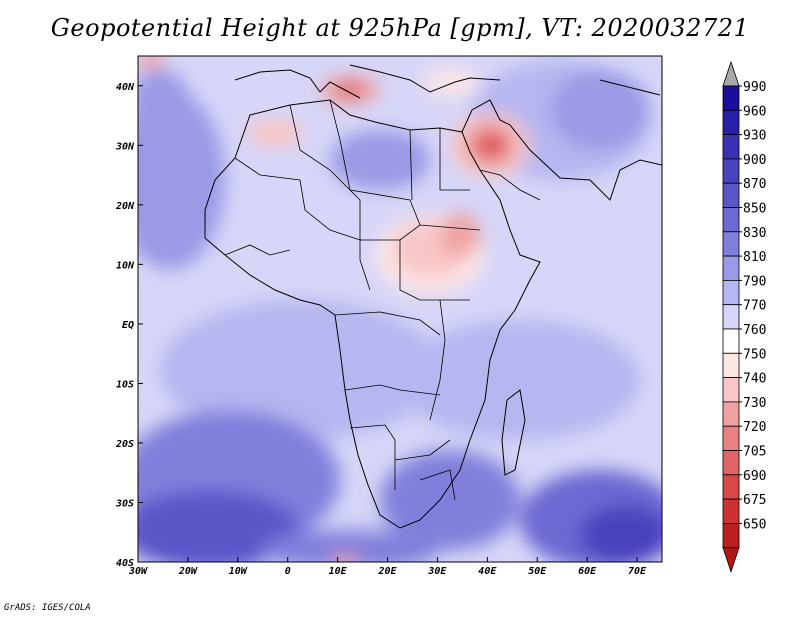  Describe the element at coordinates (754, 257) in the screenshot. I see `colorbar-label: 810` at that location.